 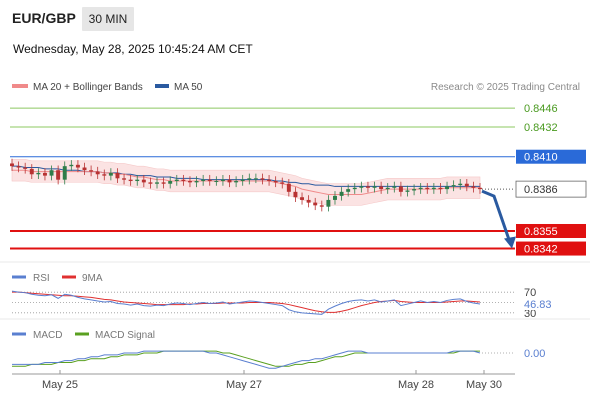 I want to click on rsi-current-bg, so click(x=539, y=303).